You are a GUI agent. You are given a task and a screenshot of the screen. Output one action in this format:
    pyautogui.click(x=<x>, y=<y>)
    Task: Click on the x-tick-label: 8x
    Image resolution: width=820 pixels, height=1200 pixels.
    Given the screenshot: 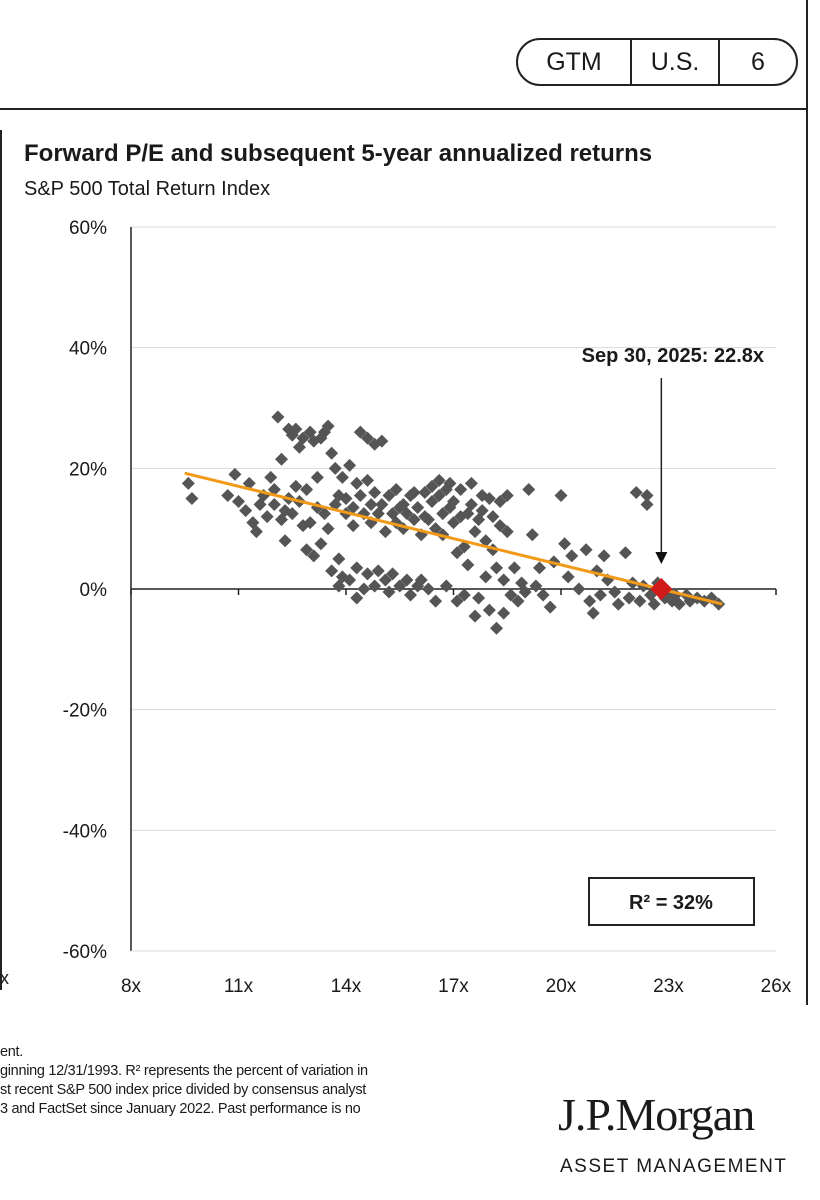 What is the action you would take?
    pyautogui.click(x=131, y=986)
    